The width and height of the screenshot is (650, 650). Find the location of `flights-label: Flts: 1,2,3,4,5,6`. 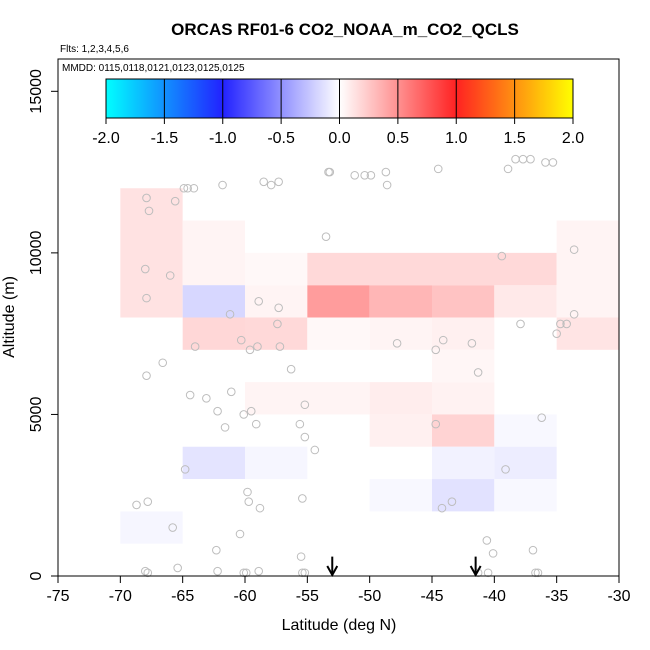

flights-label: Flts: 1,2,3,4,5,6 is located at coordinates (94, 49).